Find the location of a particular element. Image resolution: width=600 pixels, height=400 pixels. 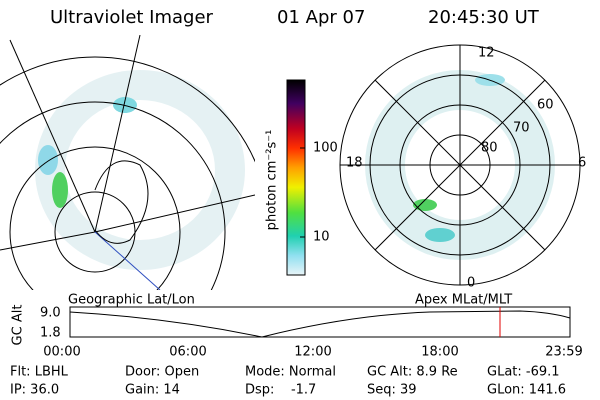

status-field: Gain: 14 is located at coordinates (152, 390).